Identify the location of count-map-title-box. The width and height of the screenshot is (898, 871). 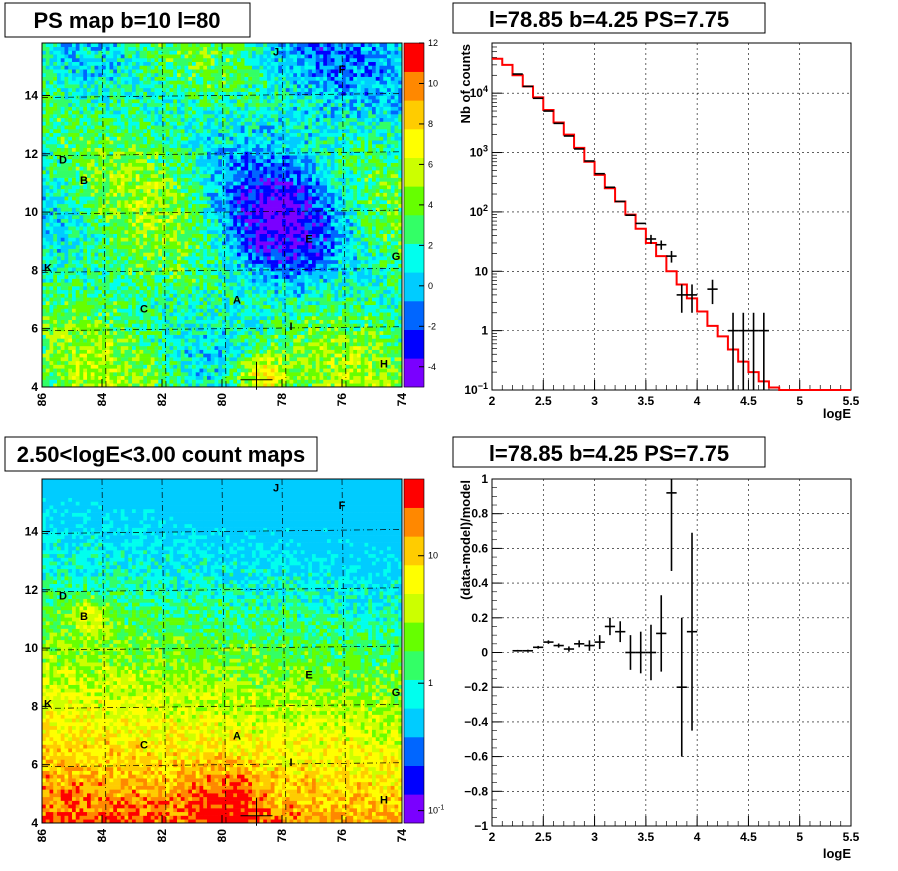
(161, 454).